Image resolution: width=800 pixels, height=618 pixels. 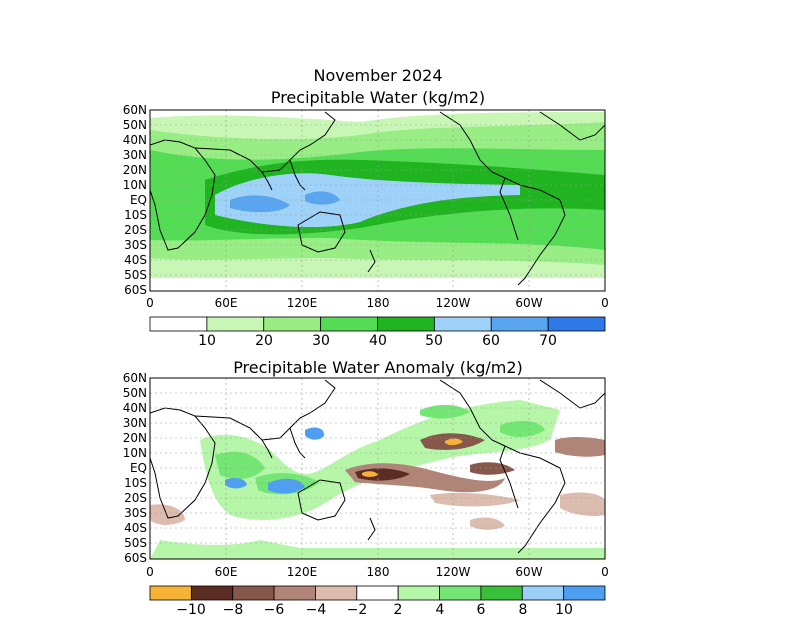 What do you see at coordinates (207, 341) in the screenshot?
I see `colorbar1-label: 10` at bounding box center [207, 341].